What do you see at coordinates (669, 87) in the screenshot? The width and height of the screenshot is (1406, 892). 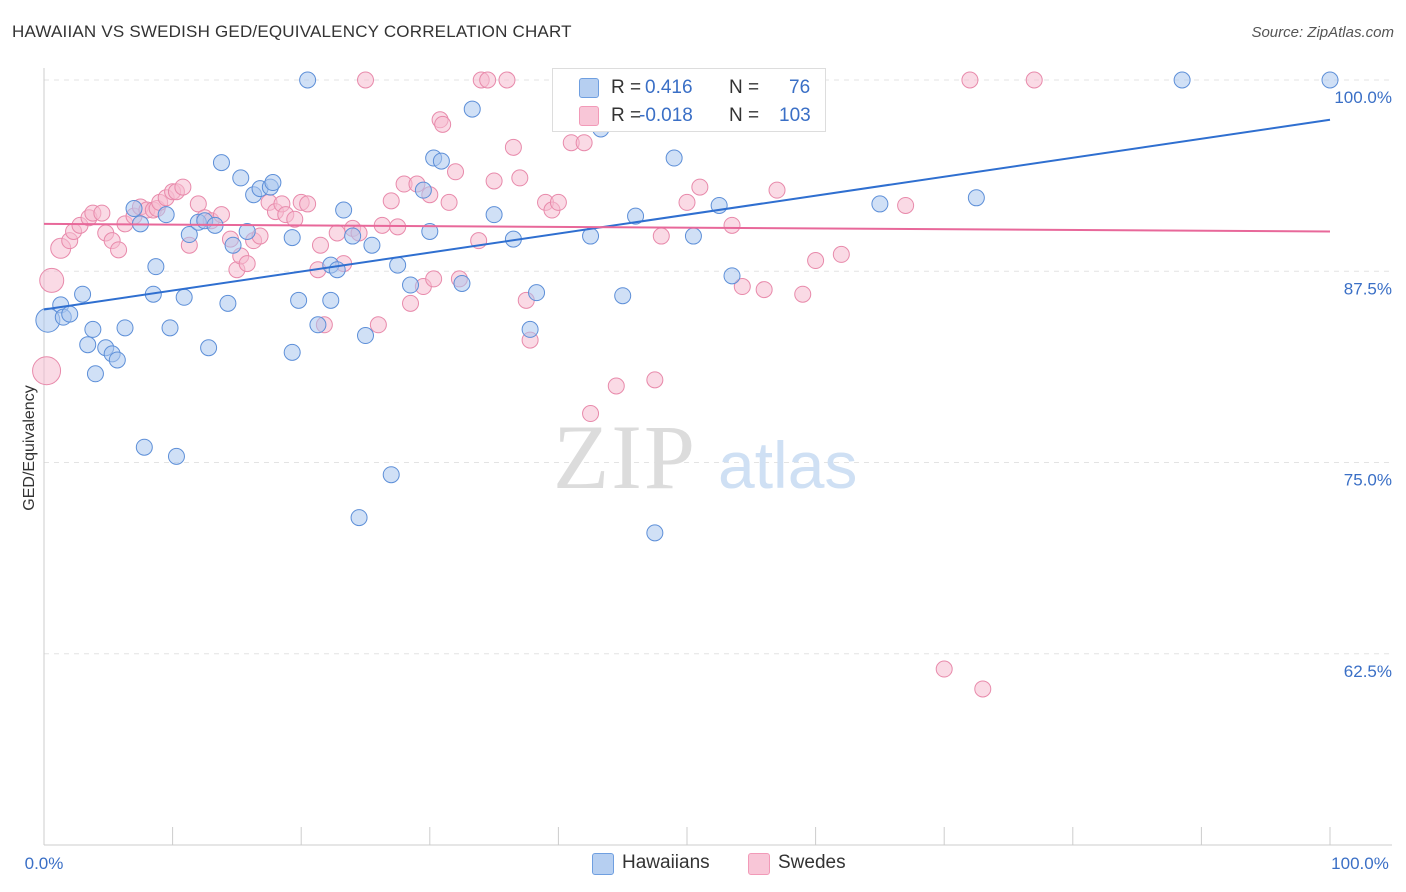 I see `legend-r-value: 0.416` at bounding box center [669, 87].